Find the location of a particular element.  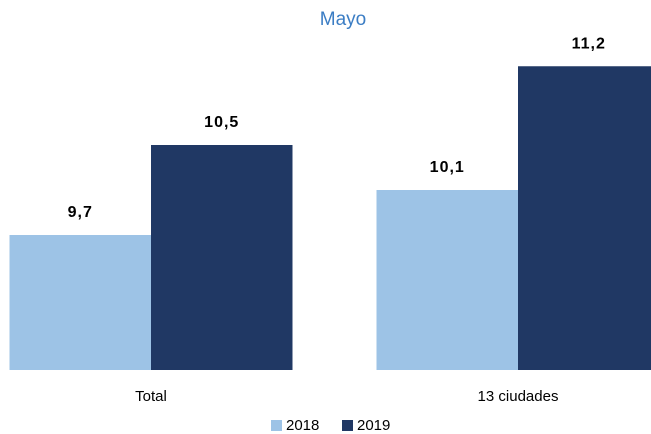

data-label: 10,1 is located at coordinates (447, 167).